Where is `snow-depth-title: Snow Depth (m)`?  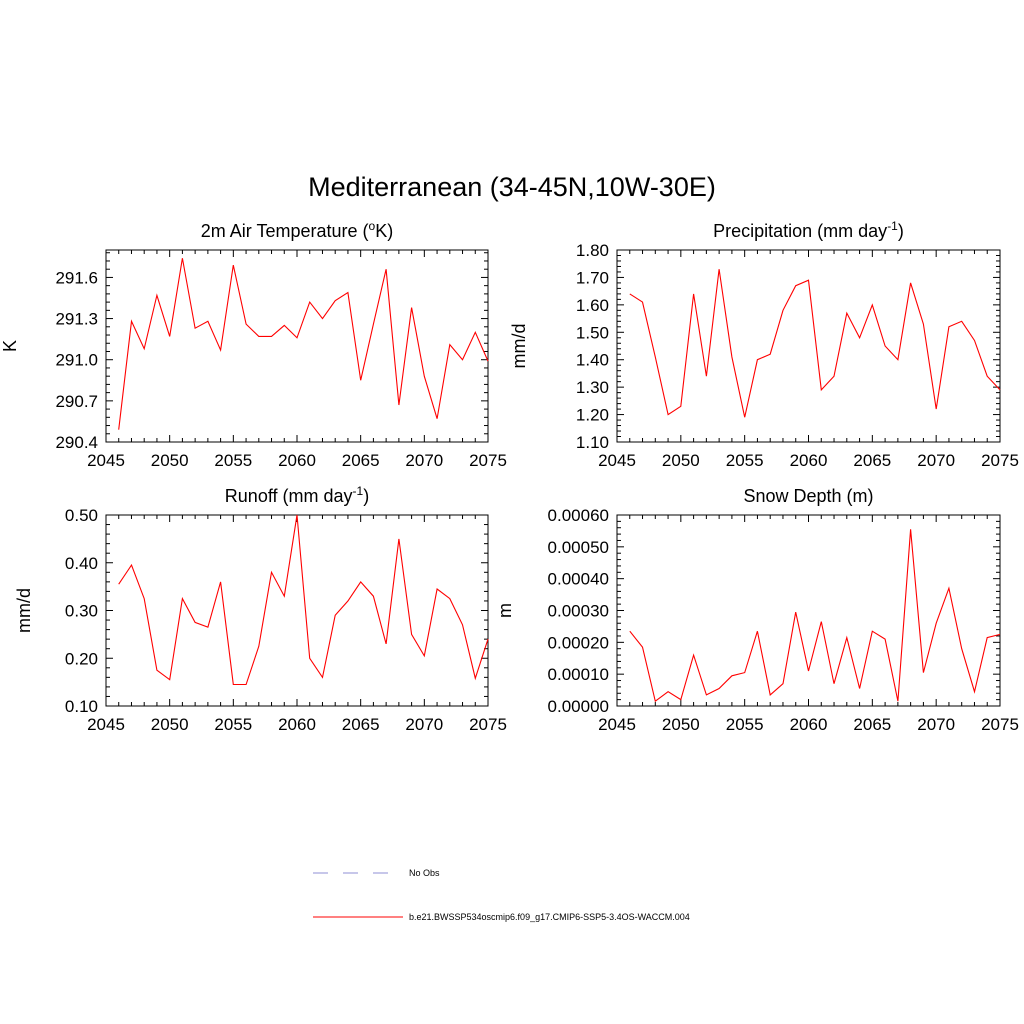 snow-depth-title: Snow Depth (m) is located at coordinates (808, 496).